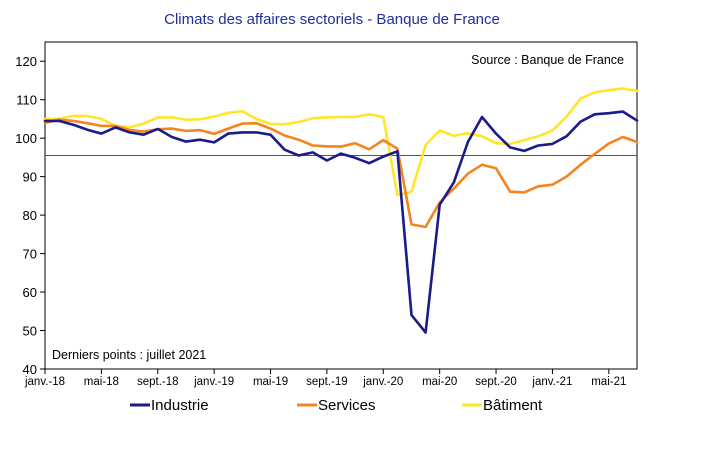  Describe the element at coordinates (30, 369) in the screenshot. I see `y-tick-label: 40` at that location.